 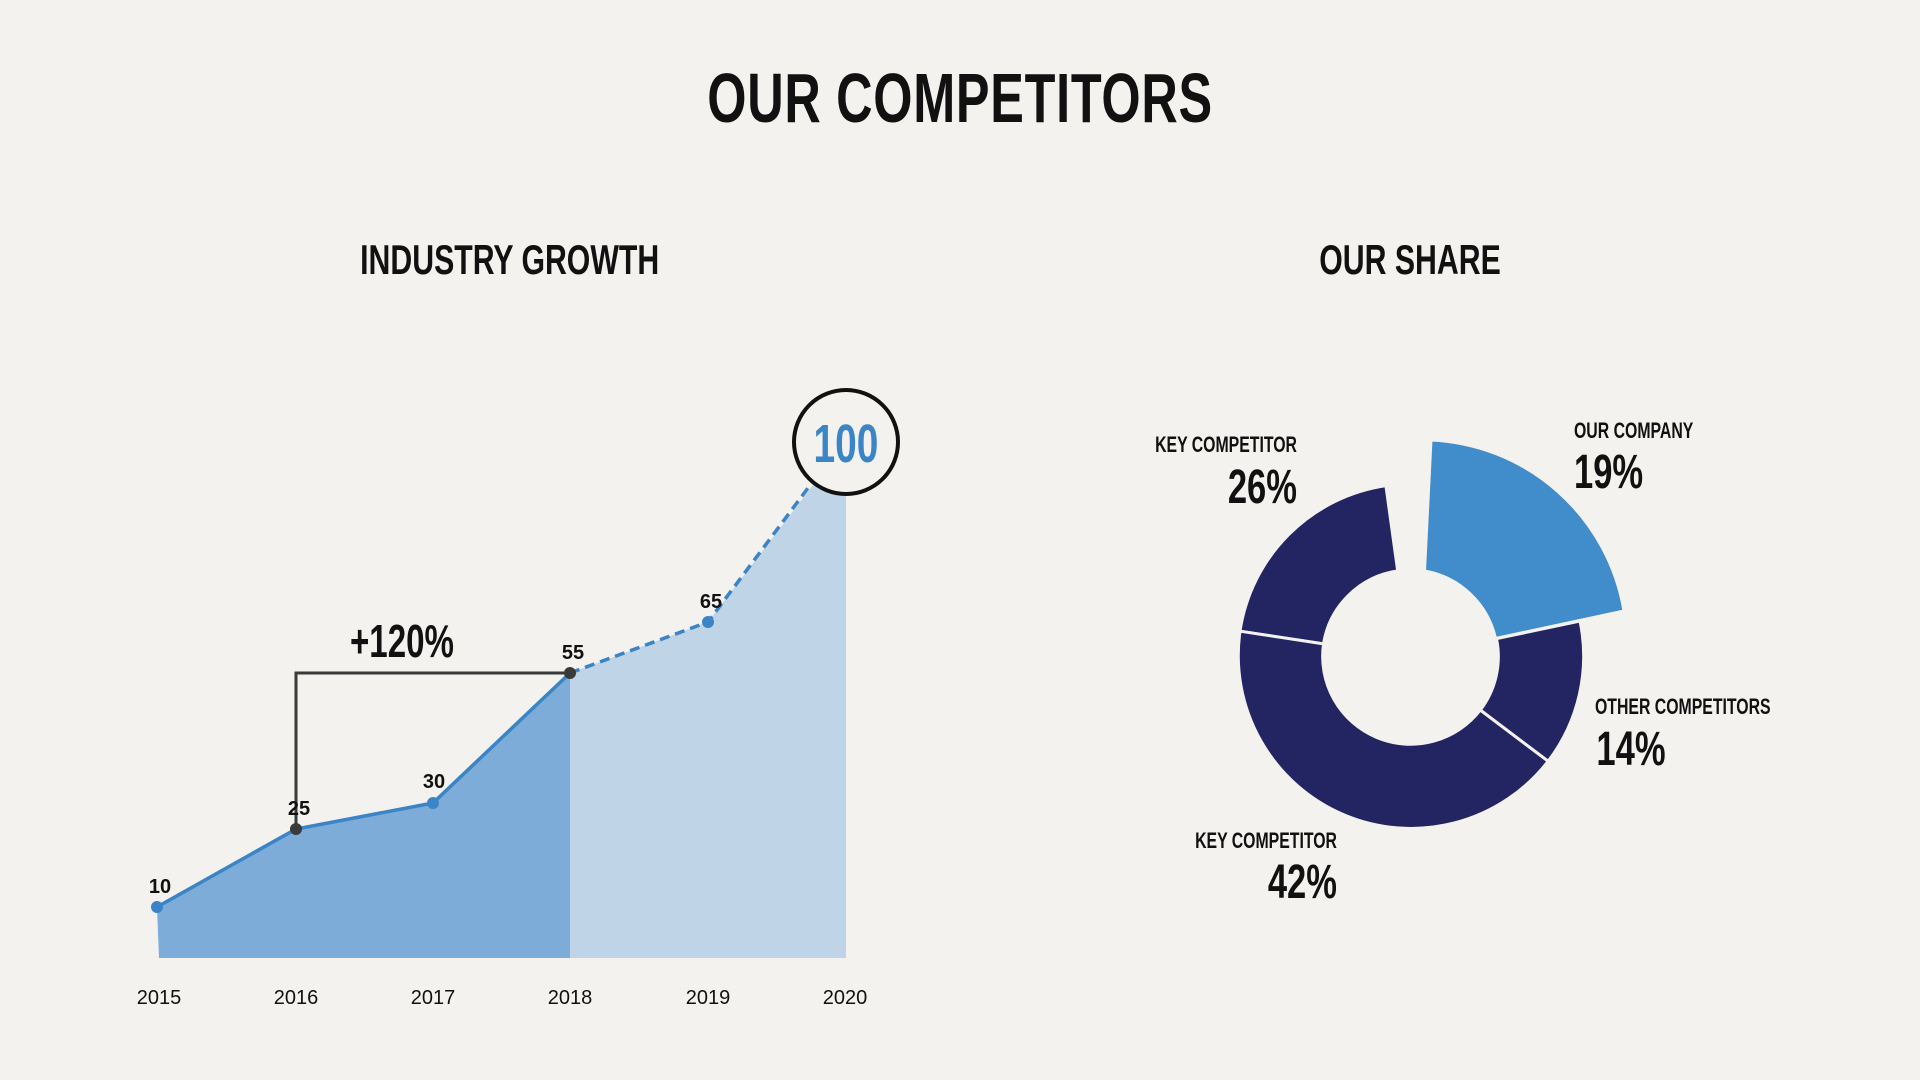 I want to click on x-label-2017: 2017, so click(x=433, y=998).